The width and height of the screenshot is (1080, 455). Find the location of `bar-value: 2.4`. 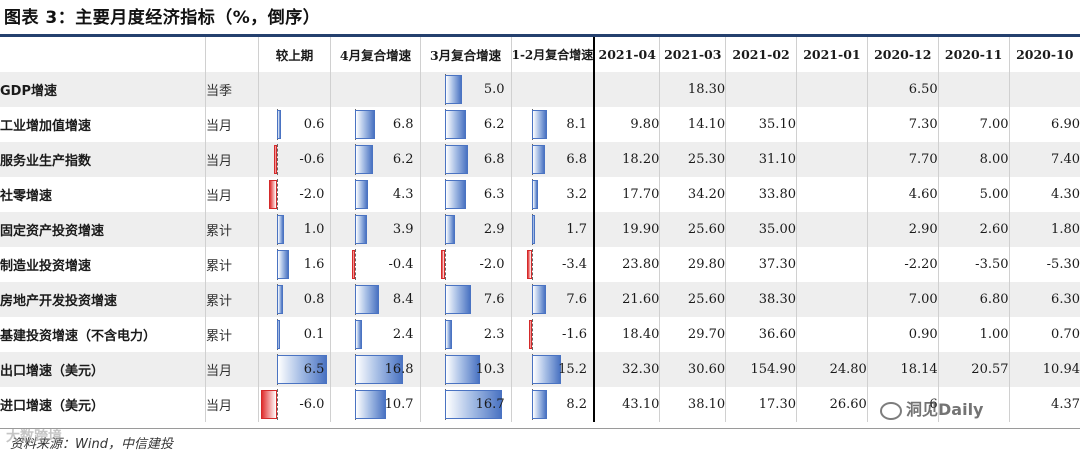

bar-value: 2.4 is located at coordinates (403, 334).